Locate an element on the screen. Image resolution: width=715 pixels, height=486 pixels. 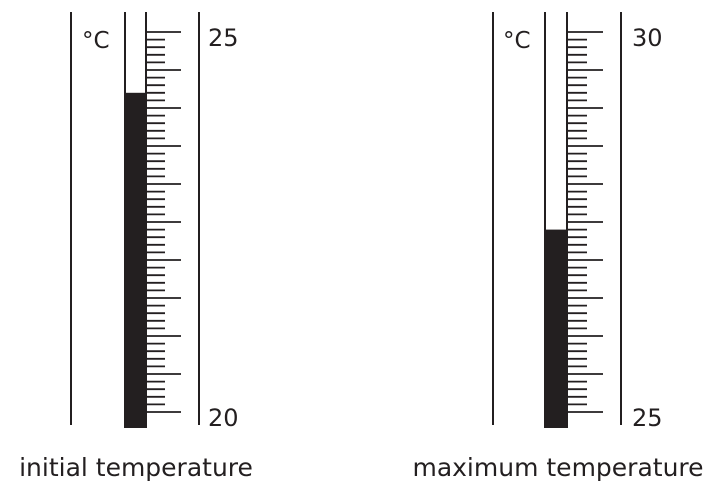
scale-max-label: 25 is located at coordinates (223, 38).